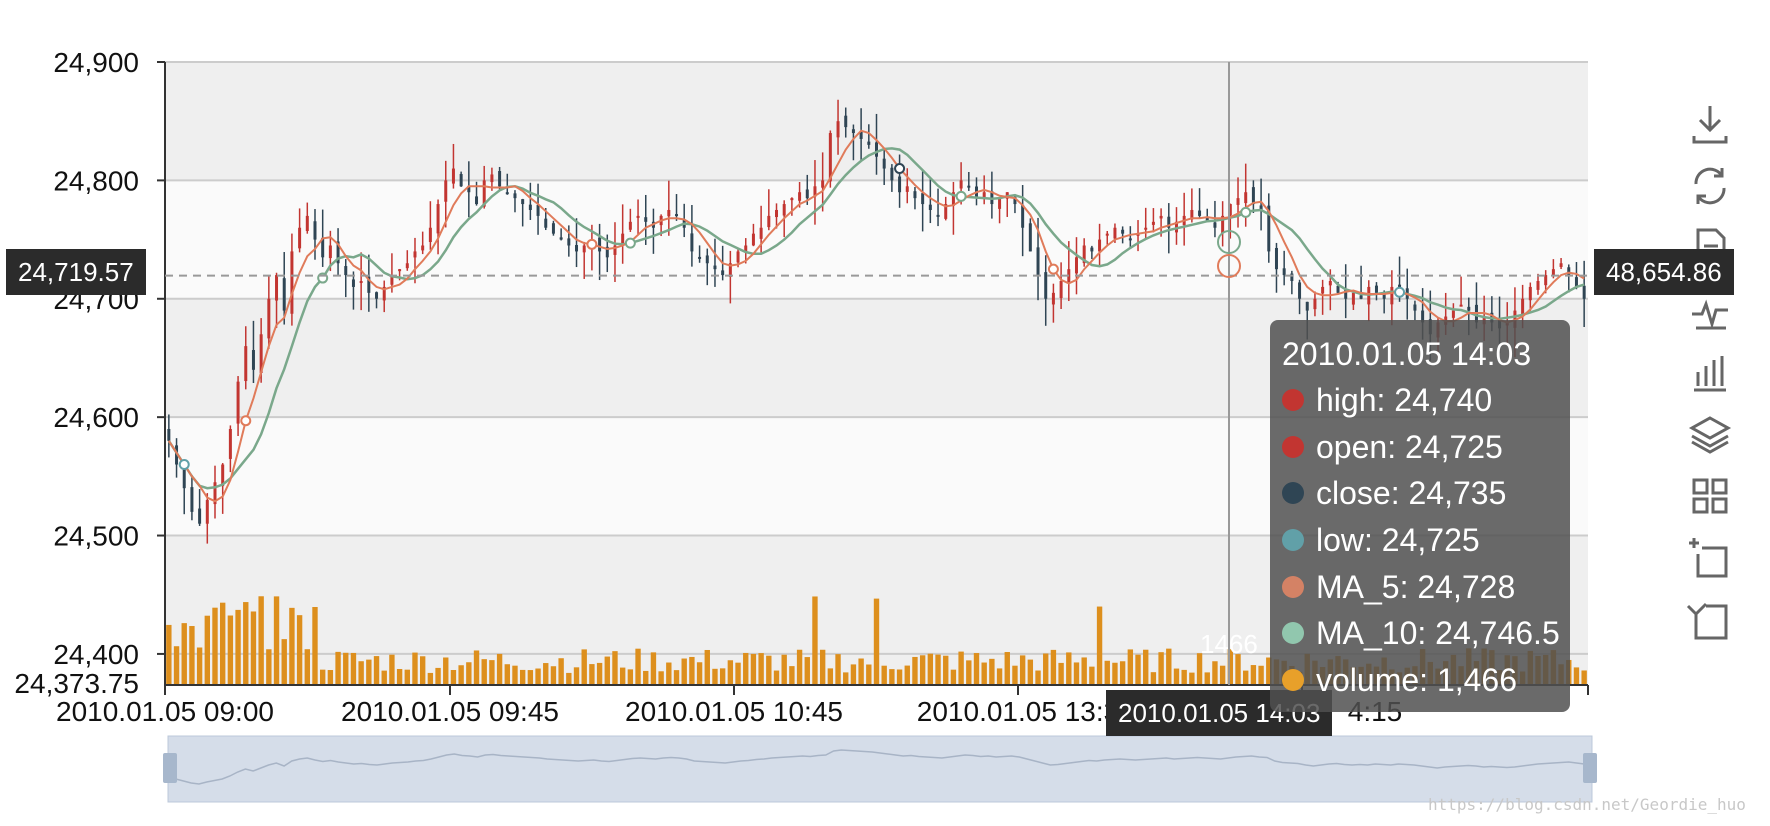 This screenshot has height=826, width=1770. What do you see at coordinates (1710, 186) in the screenshot?
I see `refresh-icon` at bounding box center [1710, 186].